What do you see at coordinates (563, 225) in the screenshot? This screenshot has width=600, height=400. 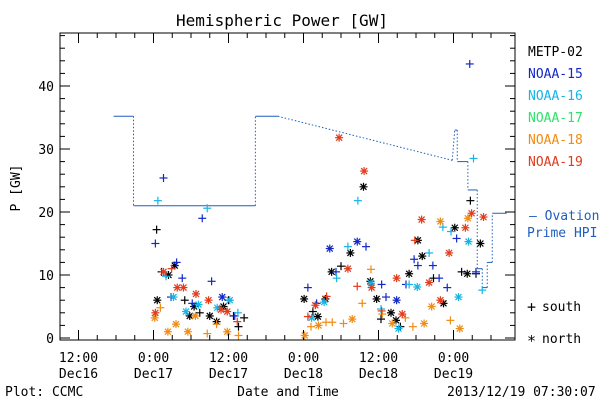 I see `ovation-label: – Ovation Prime HPI` at bounding box center [563, 225].